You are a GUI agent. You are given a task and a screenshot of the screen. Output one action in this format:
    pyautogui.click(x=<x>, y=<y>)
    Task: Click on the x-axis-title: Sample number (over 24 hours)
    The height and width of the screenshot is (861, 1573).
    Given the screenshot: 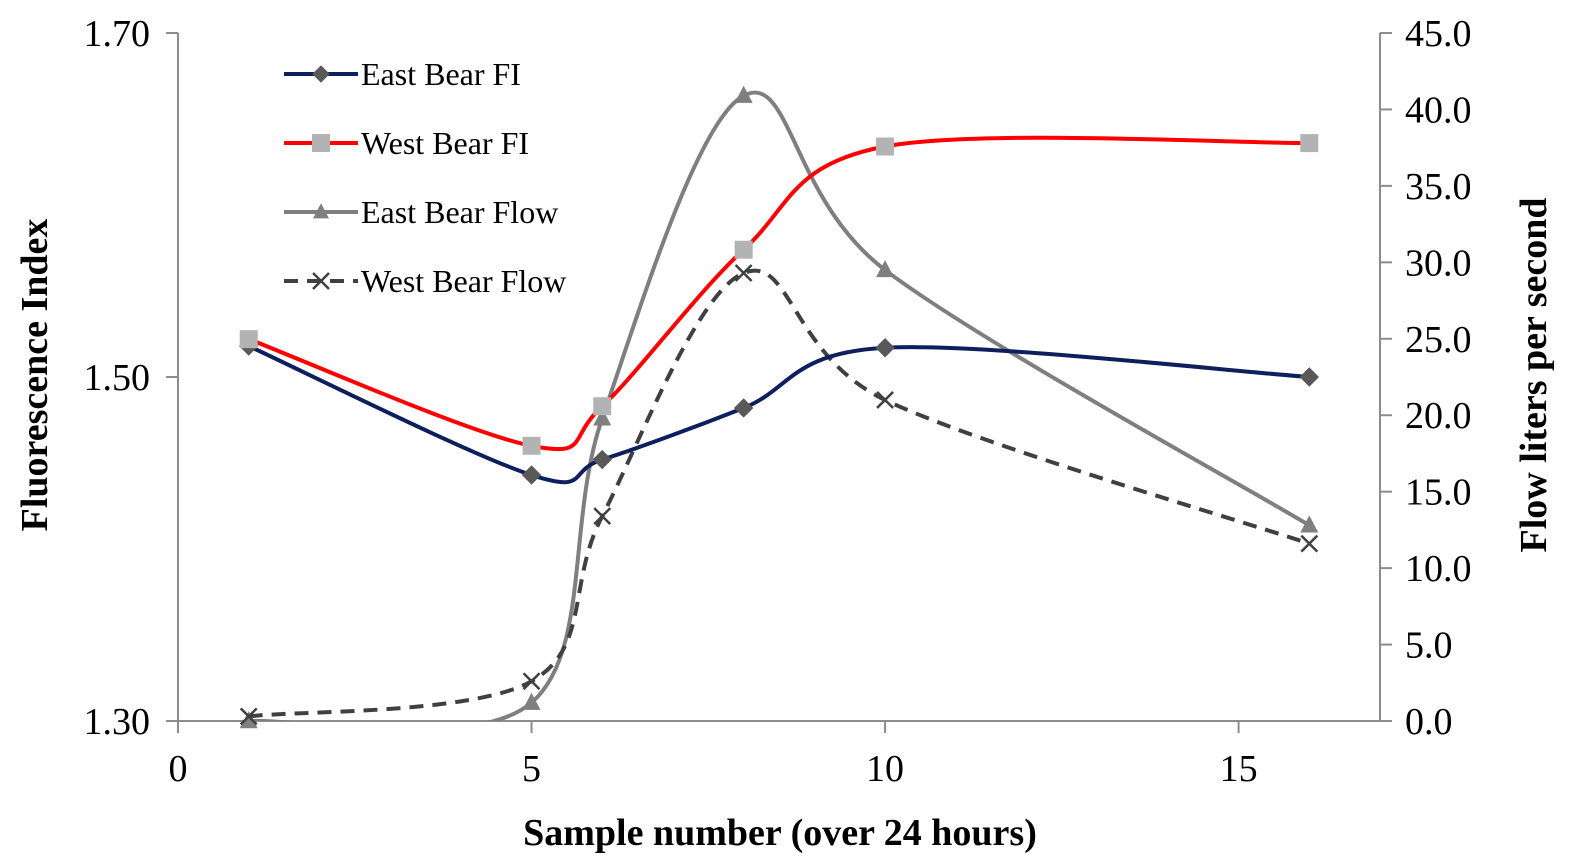 What is the action you would take?
    pyautogui.click(x=780, y=833)
    